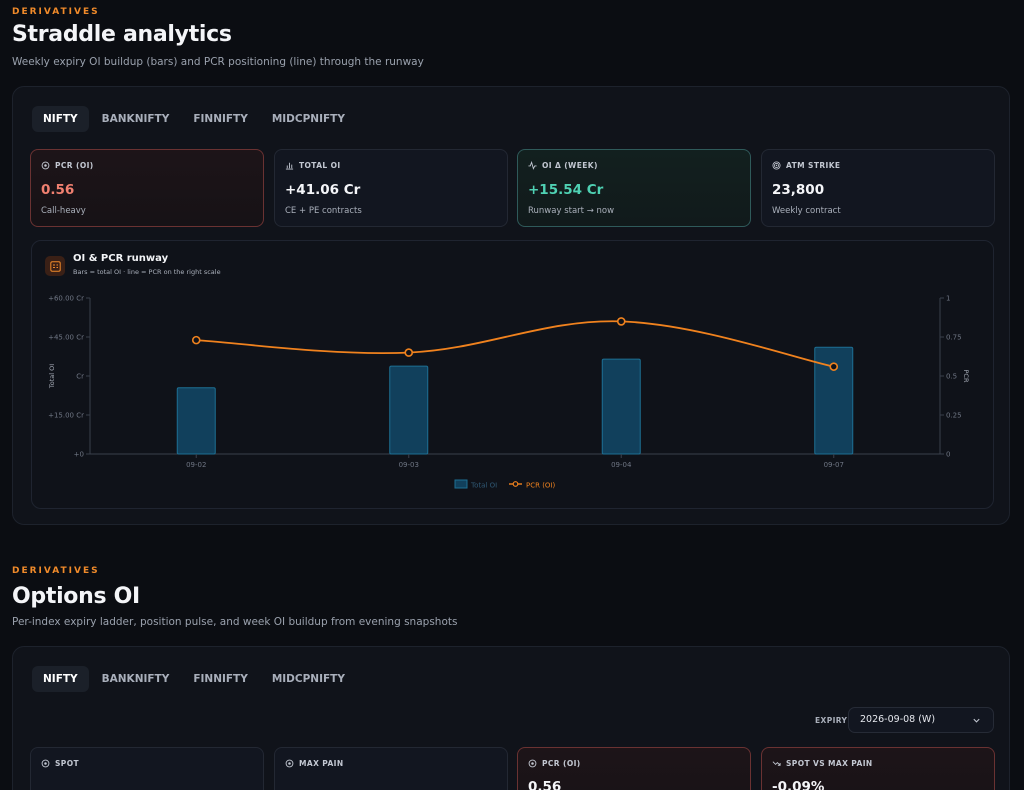  What do you see at coordinates (323, 190) in the screenshot?
I see `card-value: +41.06 Cr` at bounding box center [323, 190].